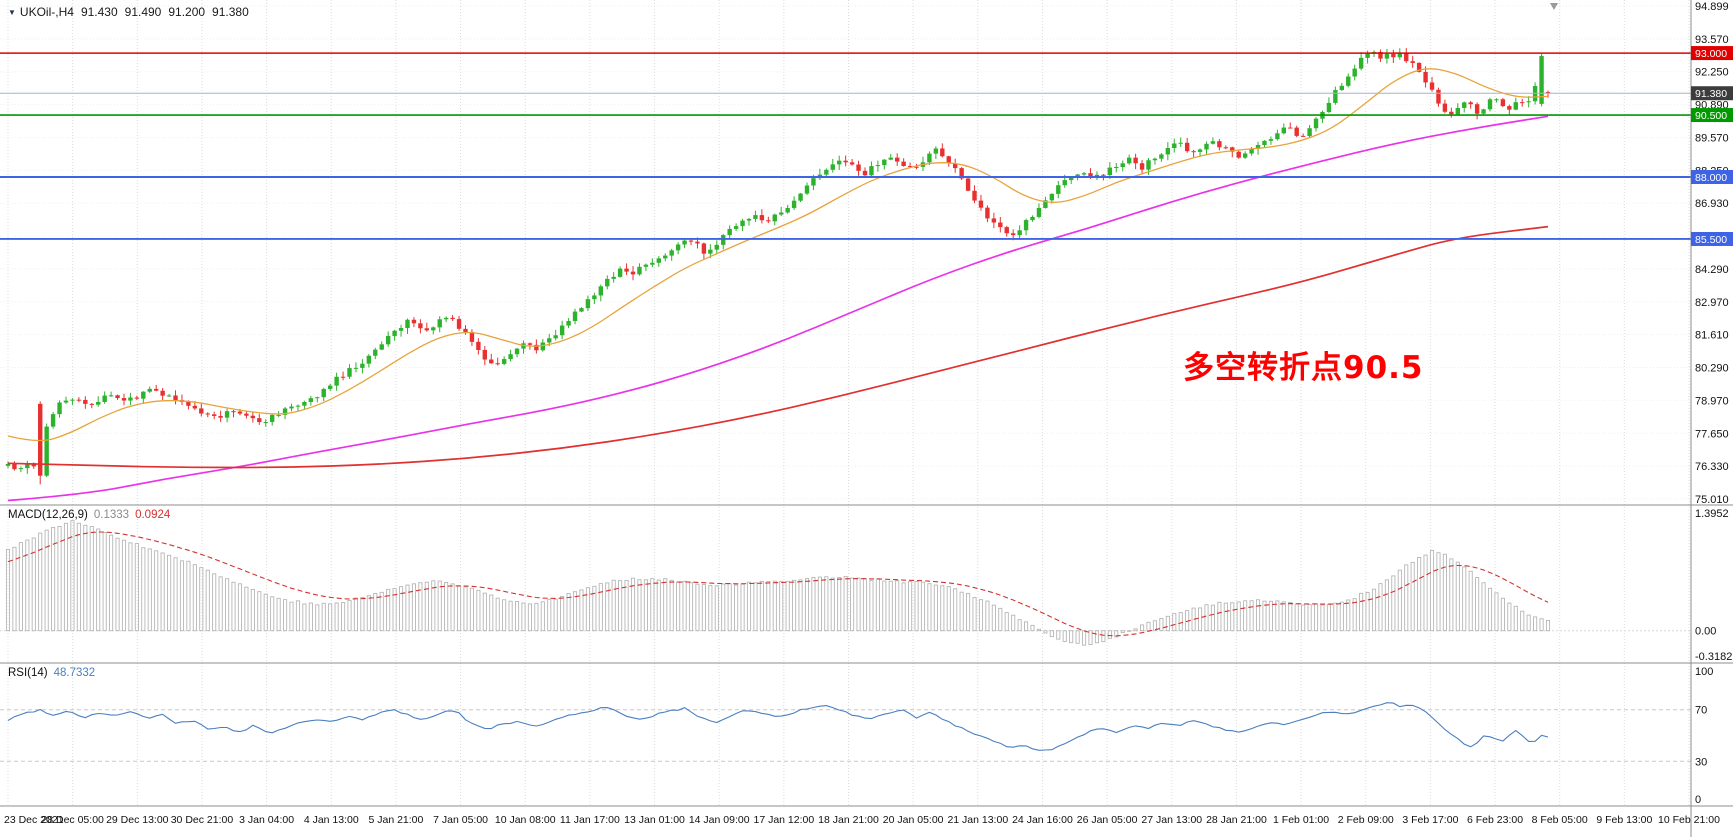 Image resolution: width=1733 pixels, height=837 pixels. What do you see at coordinates (1303, 368) in the screenshot?
I see `annotation-text: 多空转折点90.5` at bounding box center [1303, 368].